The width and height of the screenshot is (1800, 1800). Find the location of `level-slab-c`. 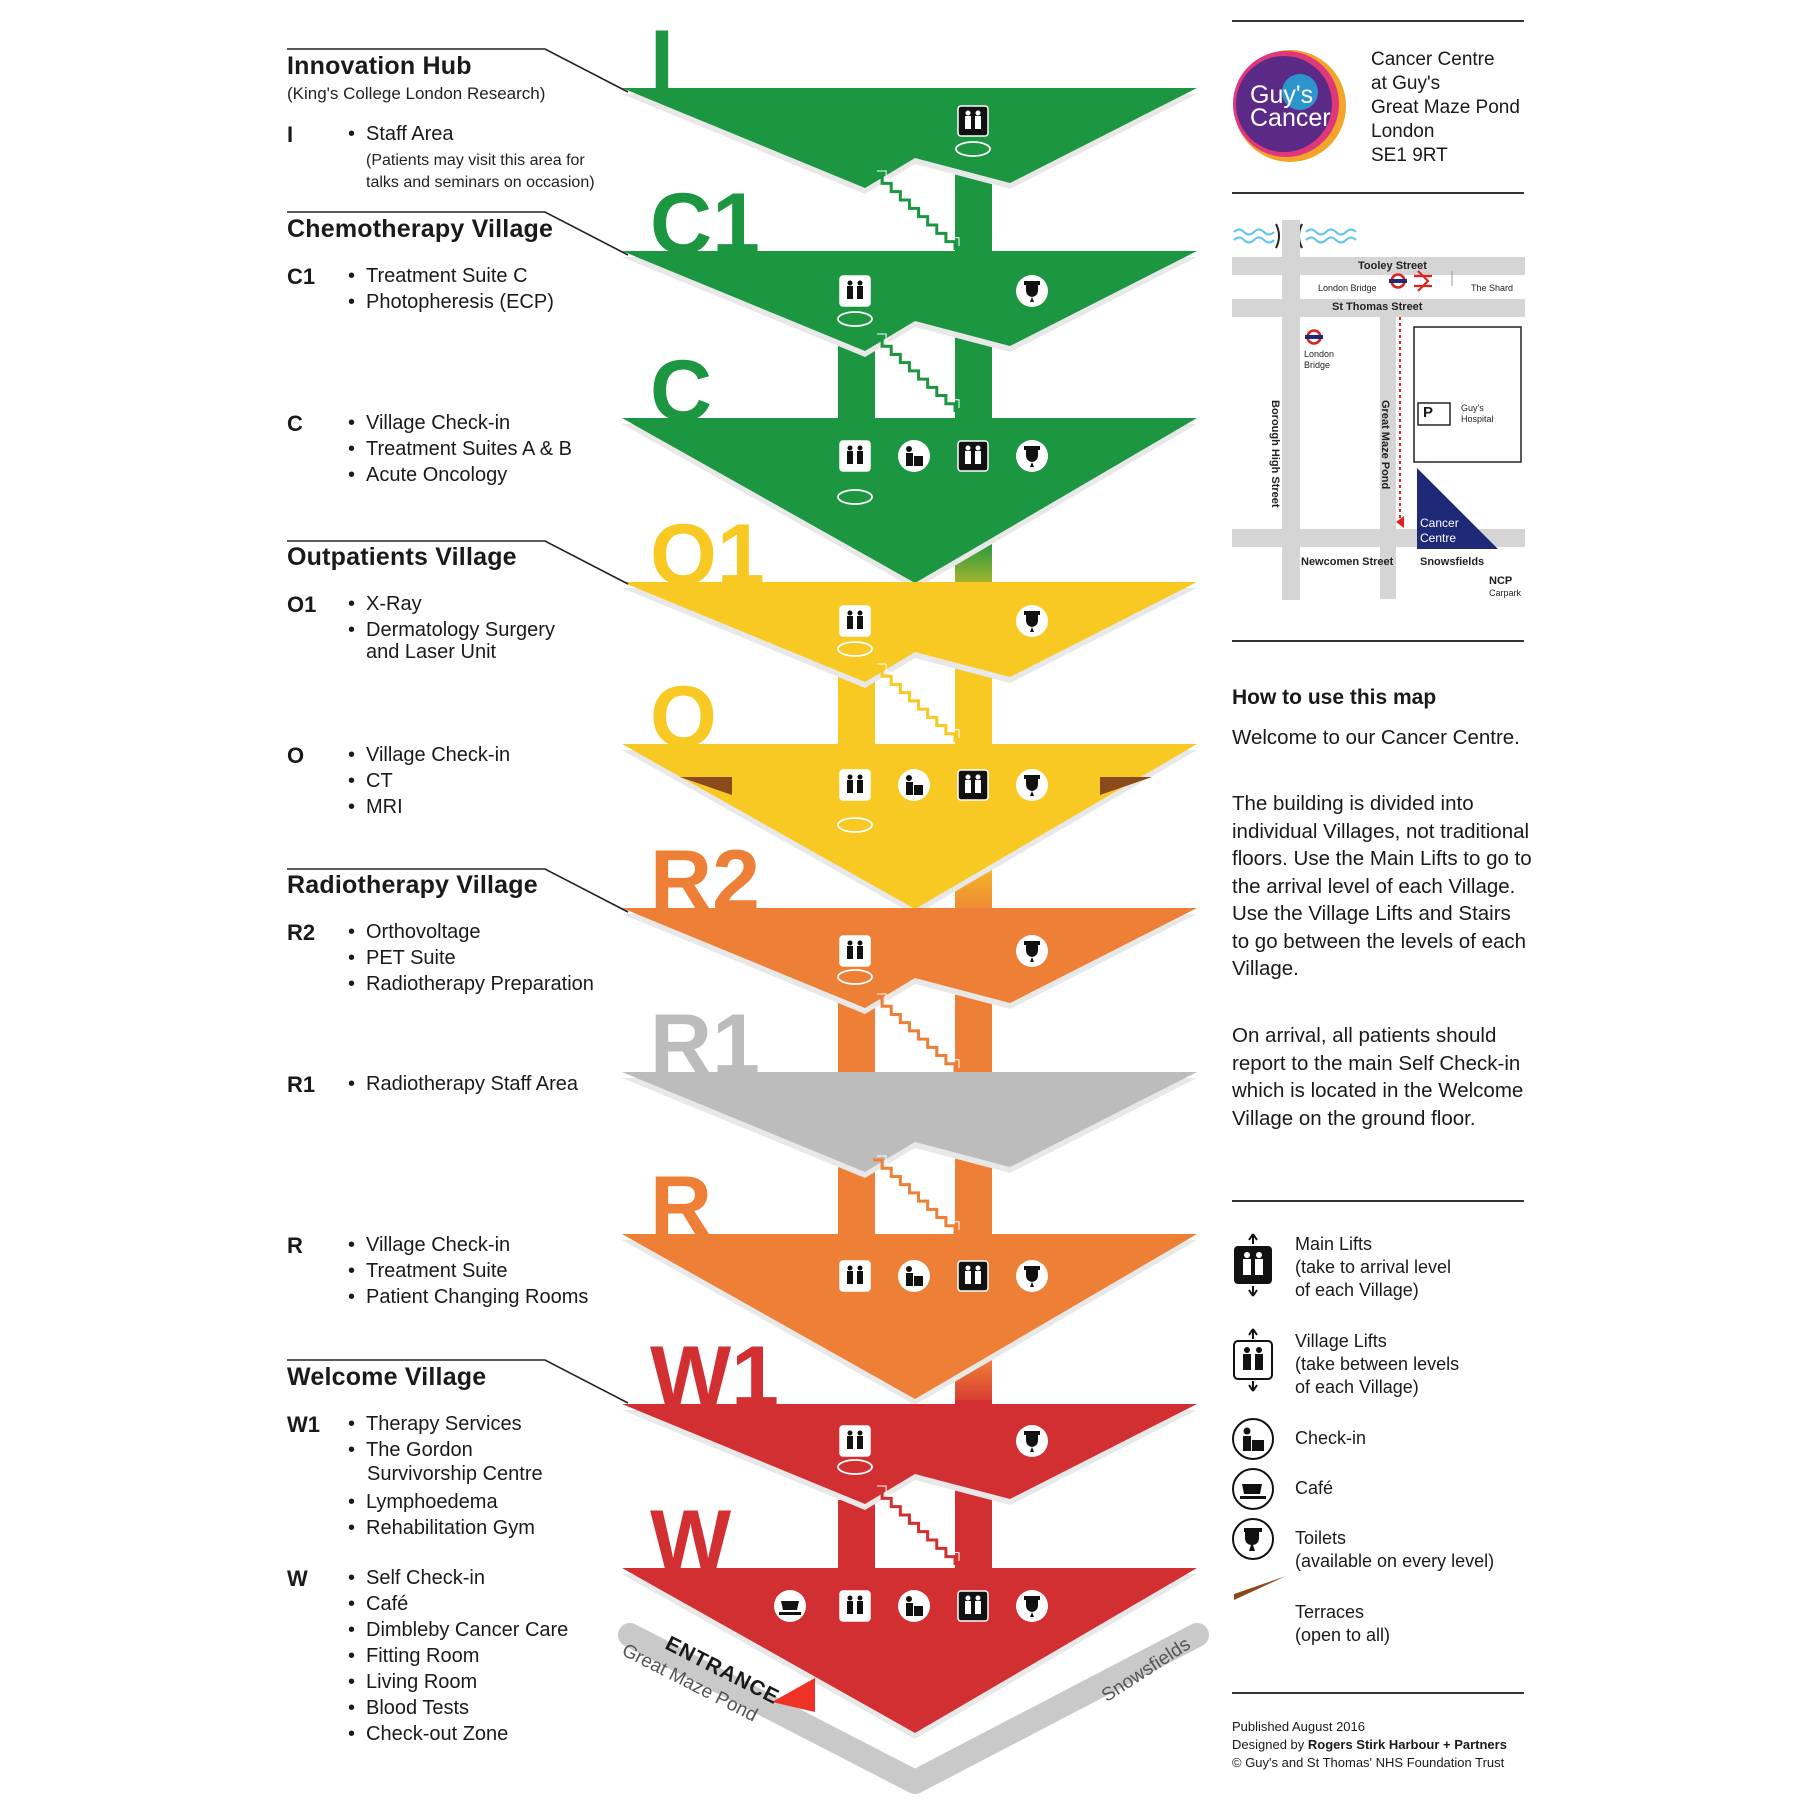

level-slab-c is located at coordinates (909, 500).